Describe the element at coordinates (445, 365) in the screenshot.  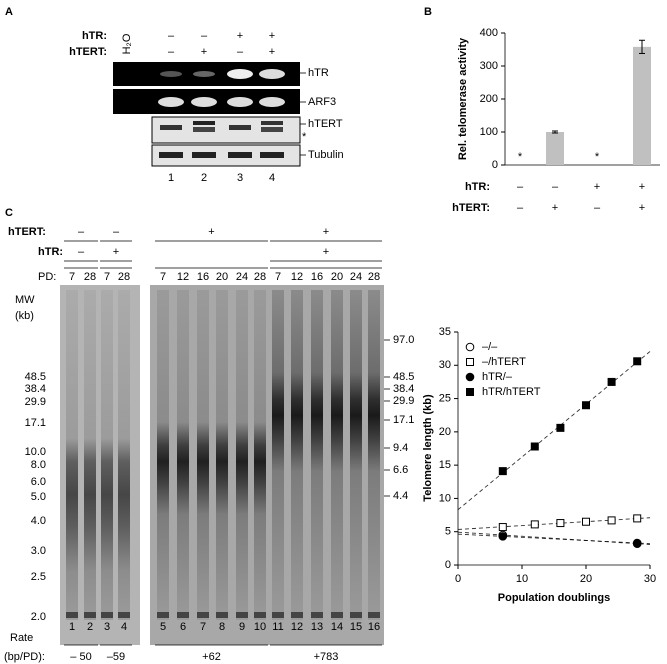
I see `y-tick-label: 30` at that location.